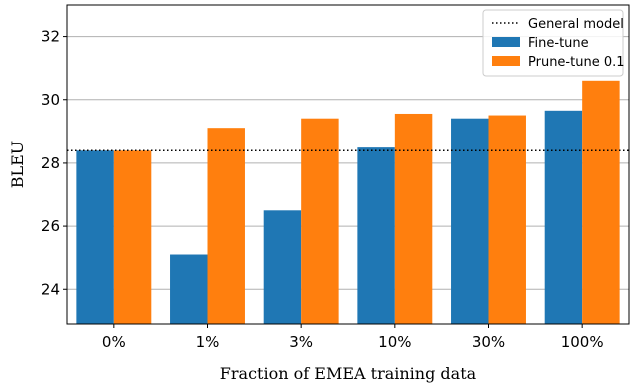 This screenshot has height=386, width=641. What do you see at coordinates (132, 237) in the screenshot?
I see `bar-prune-tune-0pct` at bounding box center [132, 237].